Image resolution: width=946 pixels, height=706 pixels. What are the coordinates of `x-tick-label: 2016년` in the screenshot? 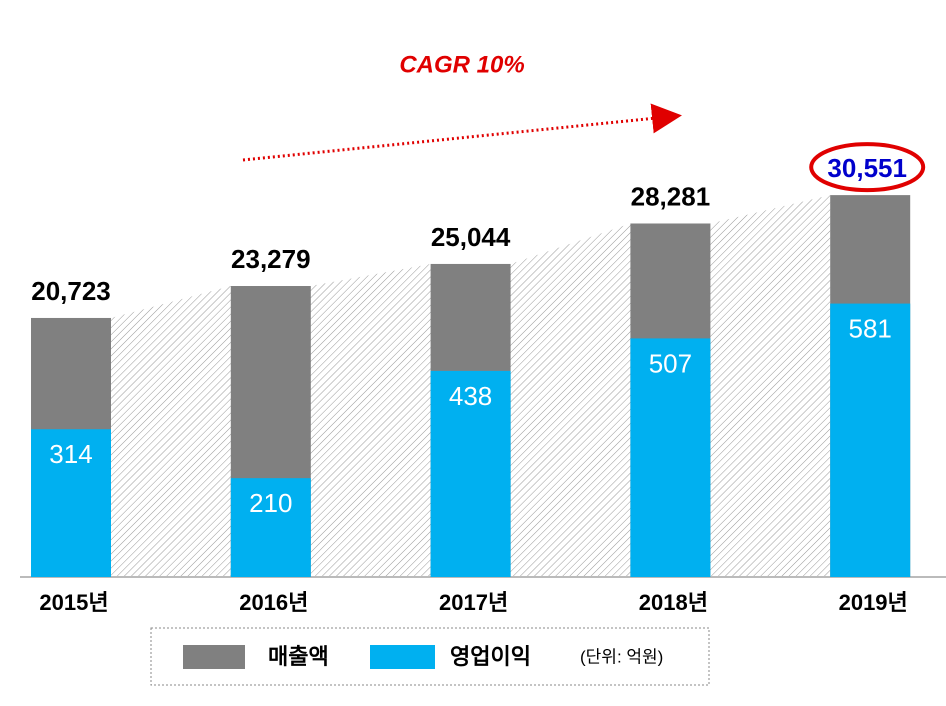 It's located at (273, 602).